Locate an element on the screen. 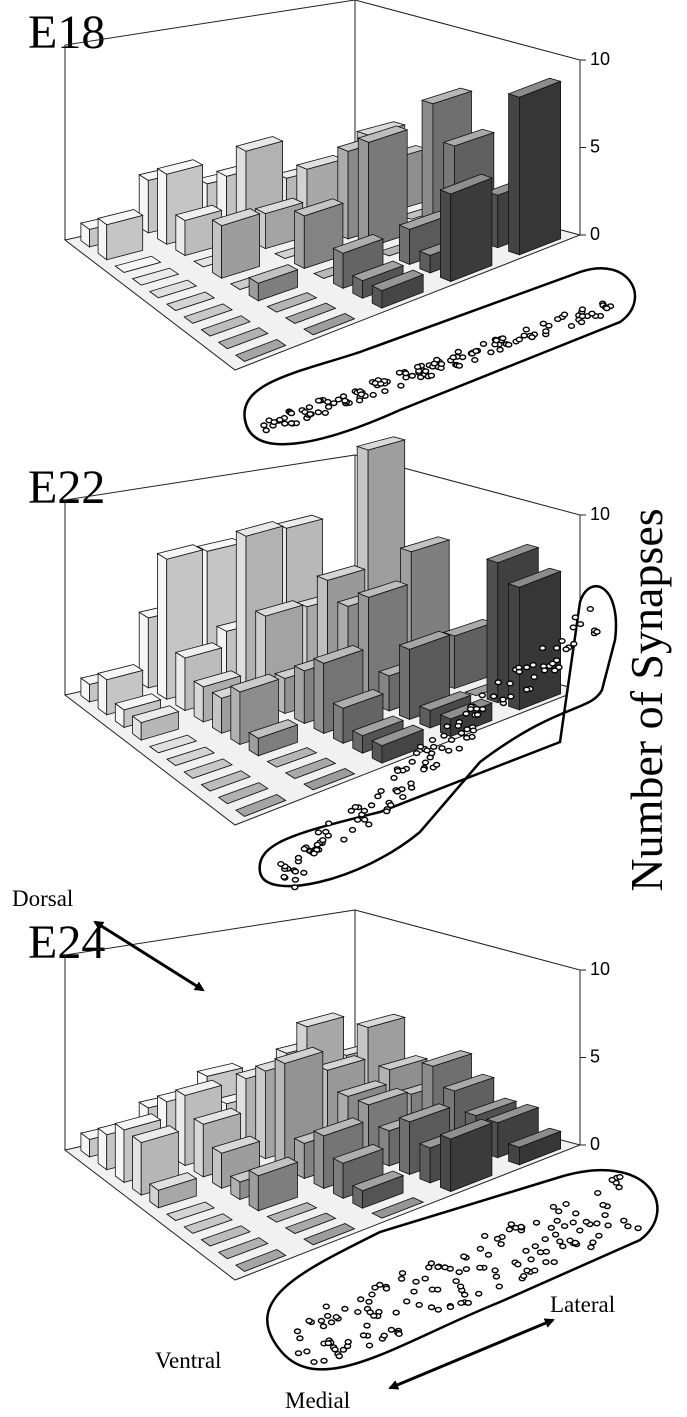 This screenshot has height=1417, width=687. z-tick-label: 0 is located at coordinates (595, 1144).